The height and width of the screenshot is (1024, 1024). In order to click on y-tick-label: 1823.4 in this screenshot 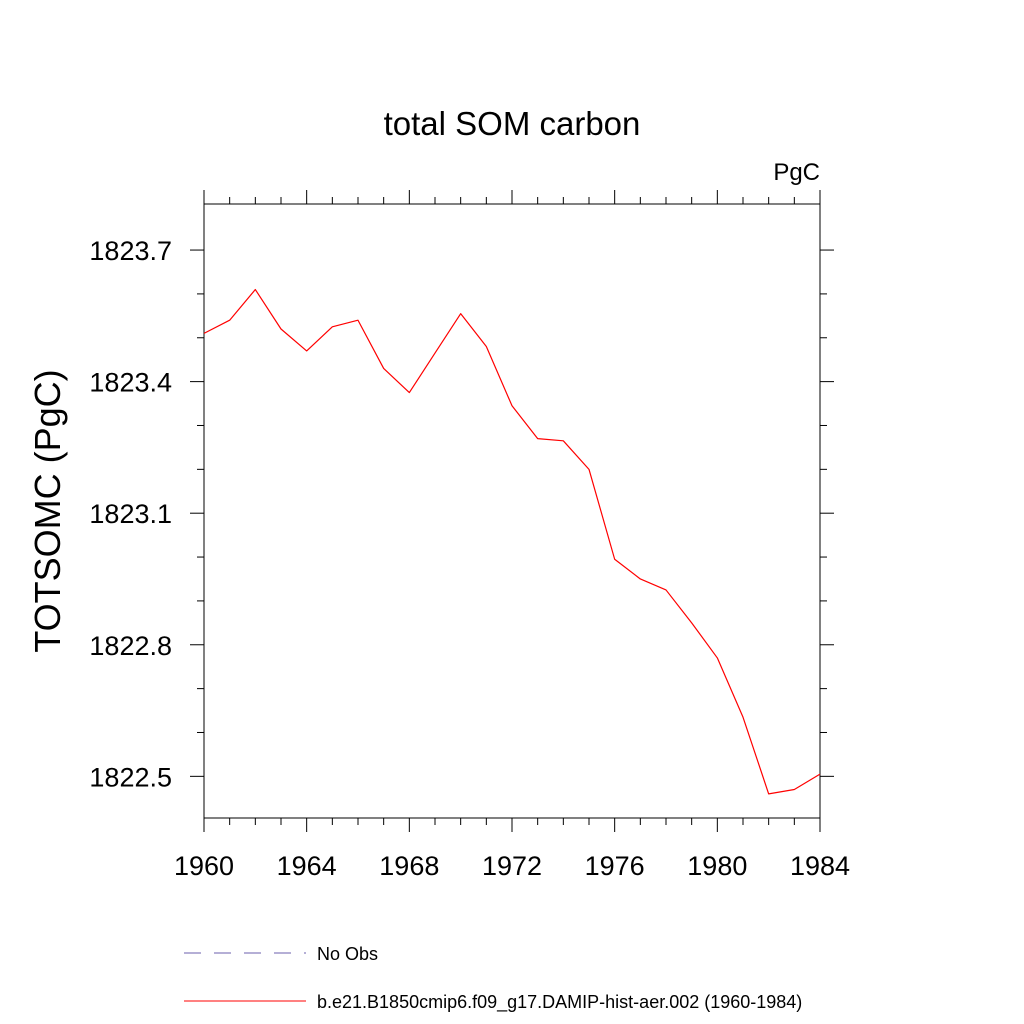, I will do `click(130, 383)`.